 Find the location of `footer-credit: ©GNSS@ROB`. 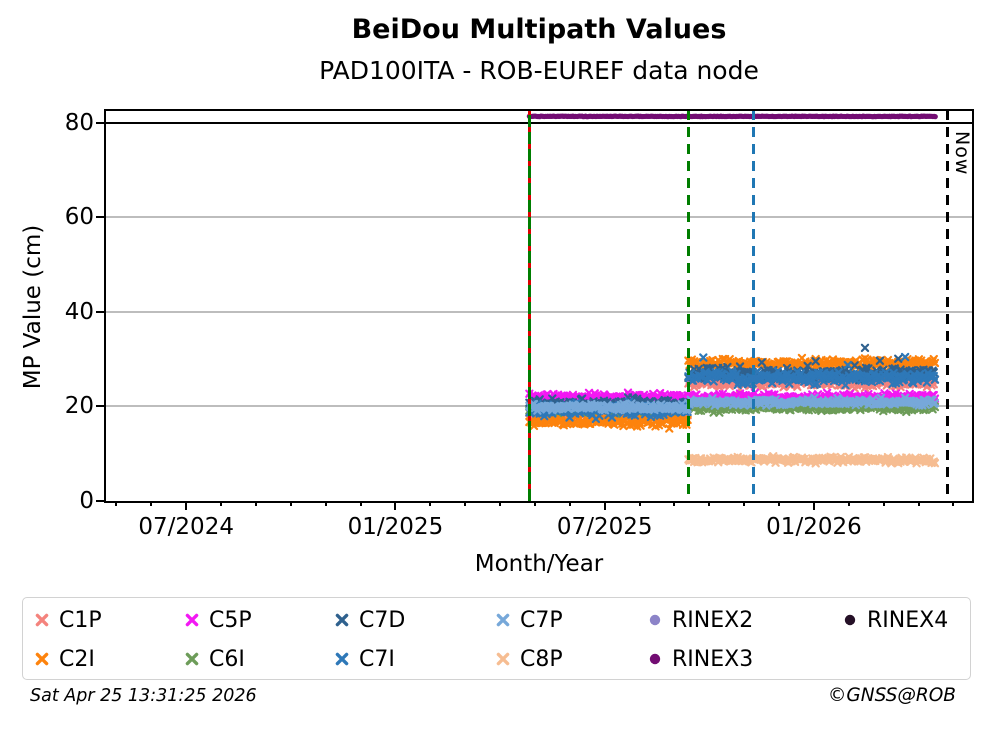

footer-credit: ©GNSS@ROB is located at coordinates (891, 695).